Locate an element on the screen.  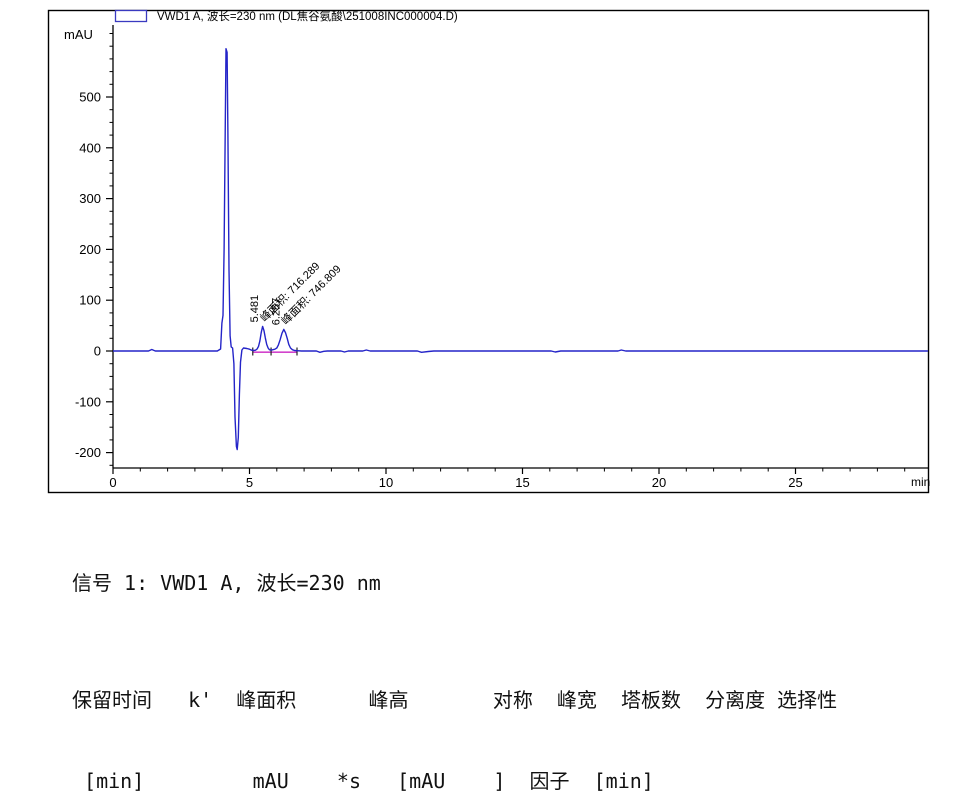
y-tick-label: 500 is located at coordinates (90, 97).